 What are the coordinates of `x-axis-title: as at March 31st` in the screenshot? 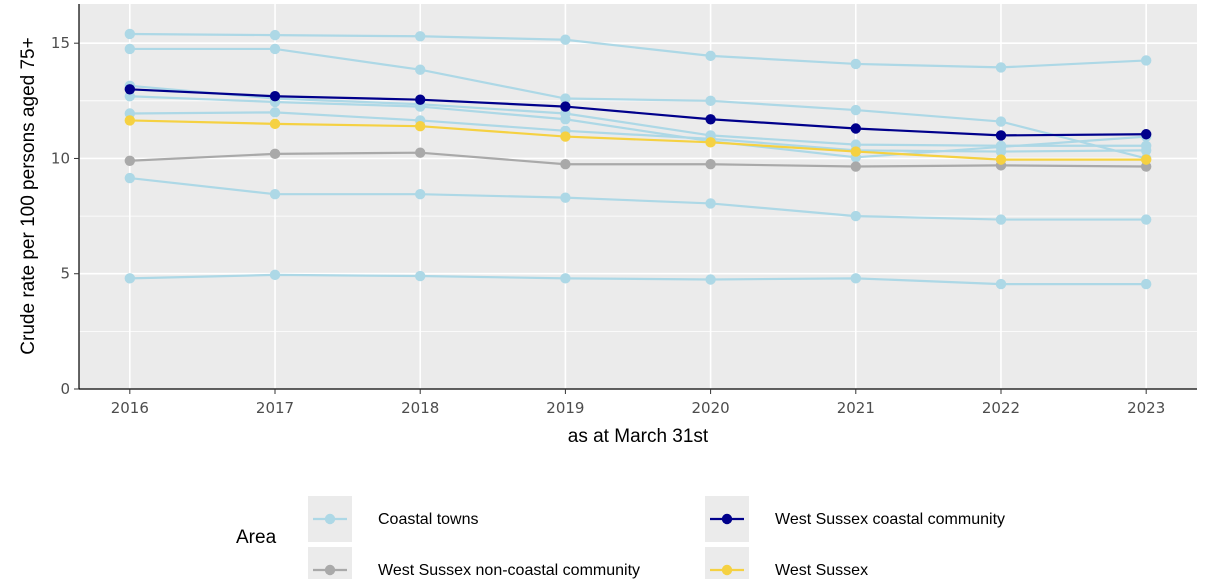 It's located at (638, 436).